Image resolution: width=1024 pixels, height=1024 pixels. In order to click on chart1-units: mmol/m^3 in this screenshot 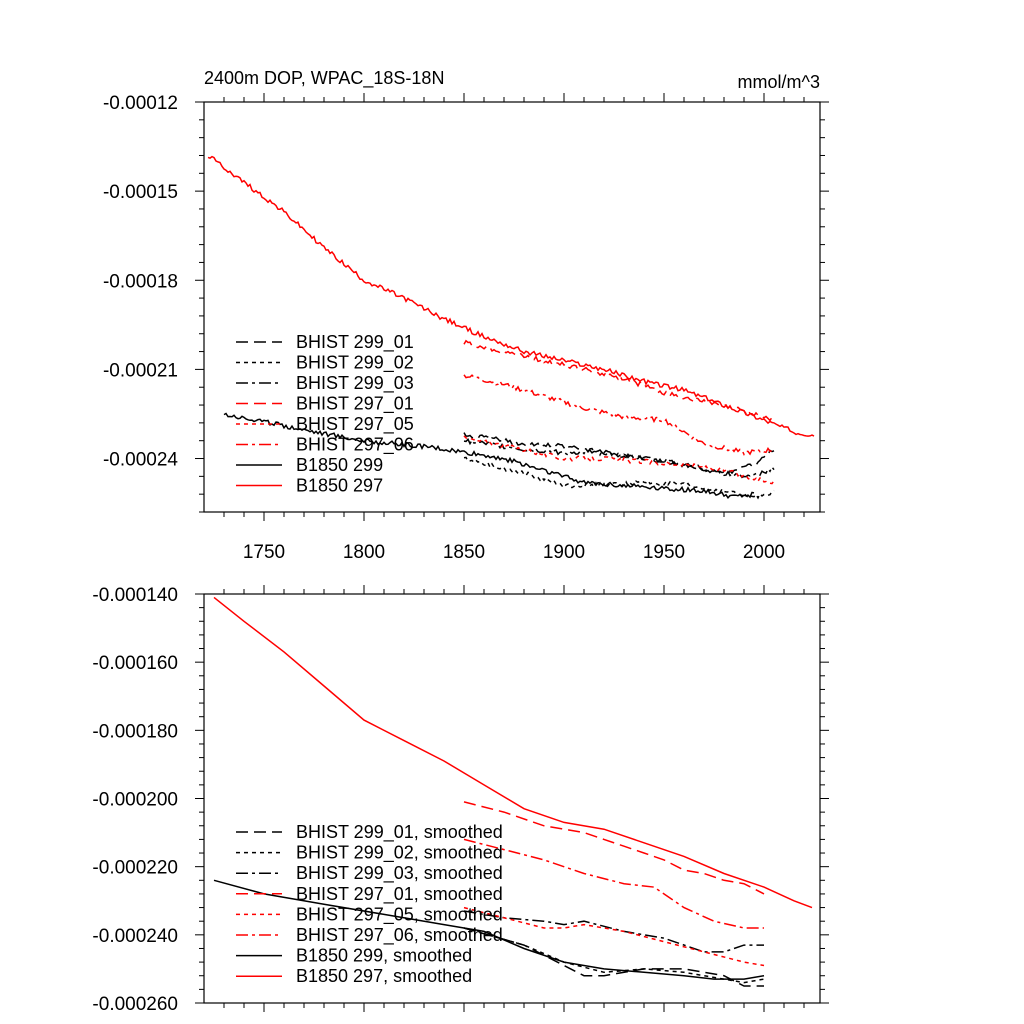, I will do `click(779, 82)`.